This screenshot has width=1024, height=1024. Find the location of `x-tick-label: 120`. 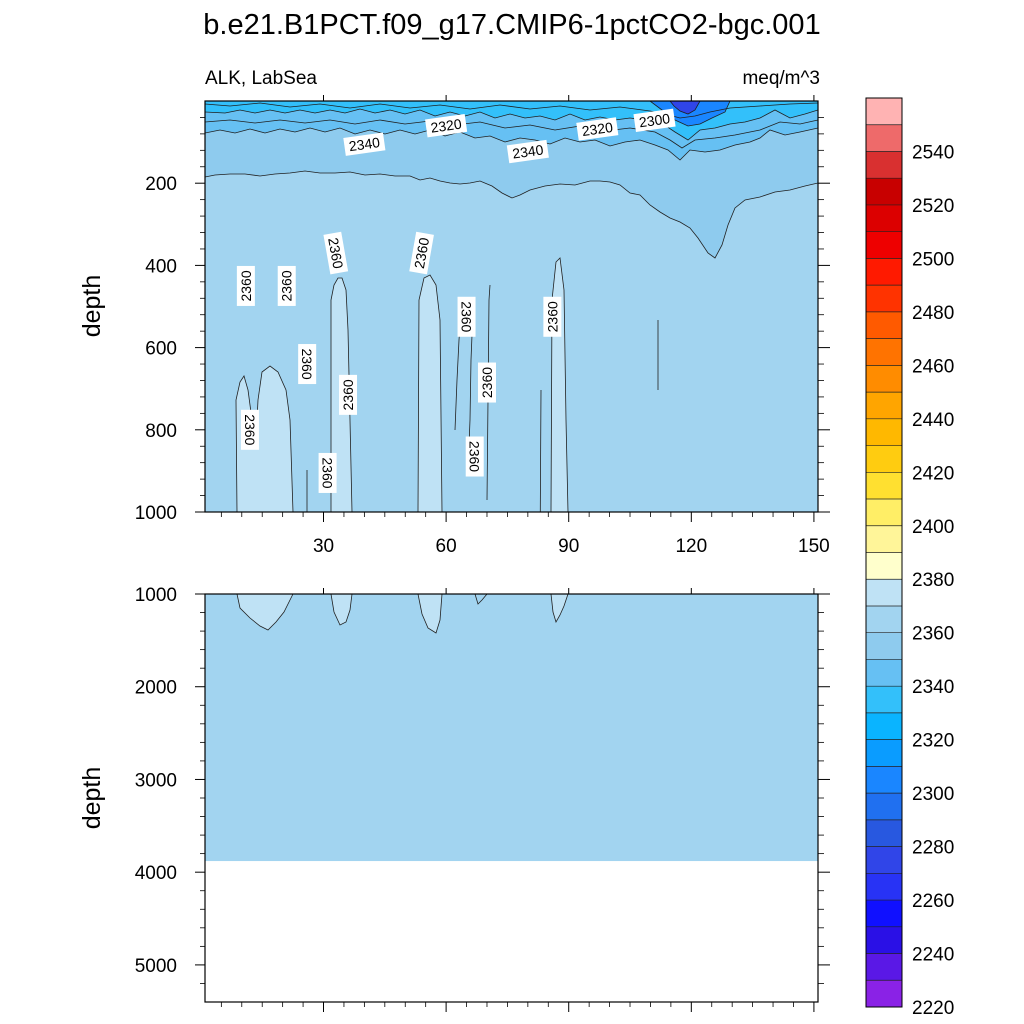

x-tick-label: 120 is located at coordinates (691, 546).